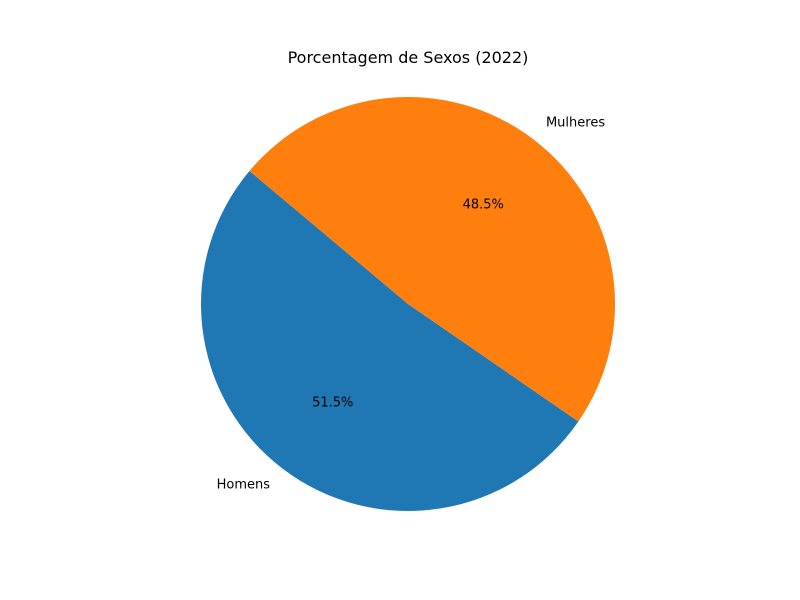 The image size is (800, 600). I want to click on slice-label-mulheres: Mulheres, so click(575, 122).